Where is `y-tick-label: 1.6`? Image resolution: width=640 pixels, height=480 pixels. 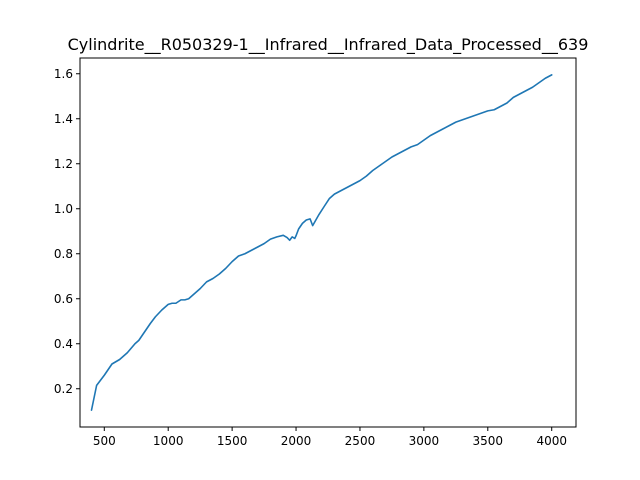 y-tick-label: 1.6 is located at coordinates (63, 74).